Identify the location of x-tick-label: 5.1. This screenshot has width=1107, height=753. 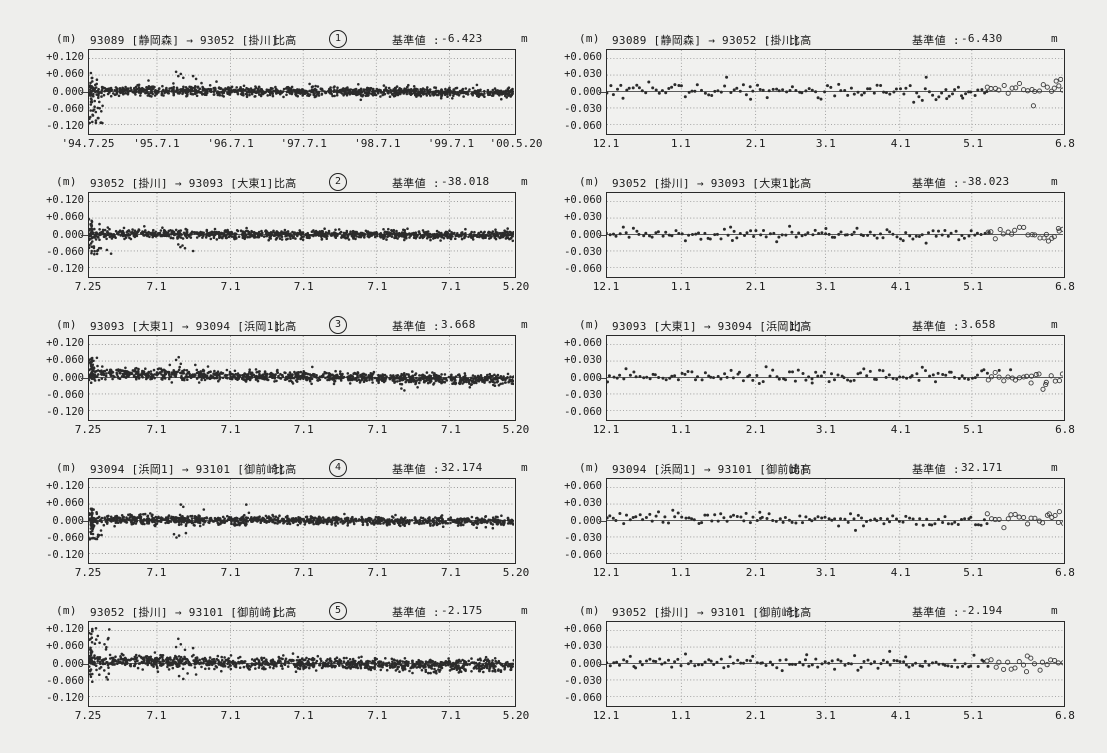
(973, 143).